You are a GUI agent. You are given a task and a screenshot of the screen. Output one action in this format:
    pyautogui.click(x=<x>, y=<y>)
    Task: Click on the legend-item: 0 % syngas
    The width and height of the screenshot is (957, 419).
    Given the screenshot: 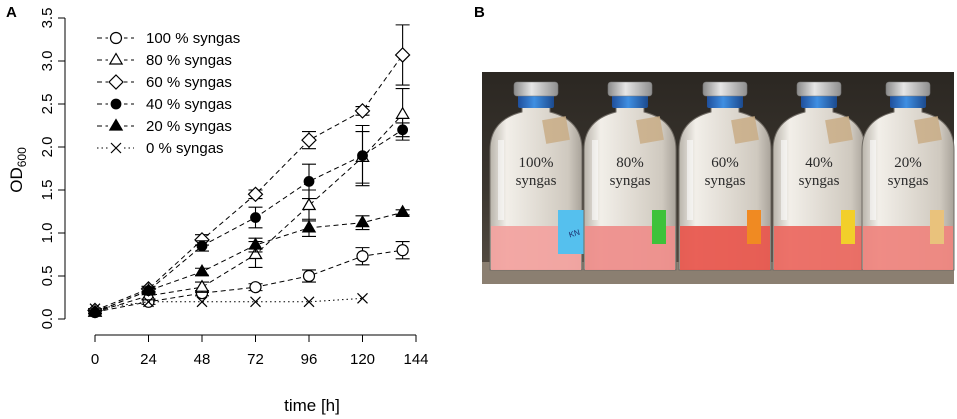 What is the action you would take?
    pyautogui.click(x=160, y=148)
    